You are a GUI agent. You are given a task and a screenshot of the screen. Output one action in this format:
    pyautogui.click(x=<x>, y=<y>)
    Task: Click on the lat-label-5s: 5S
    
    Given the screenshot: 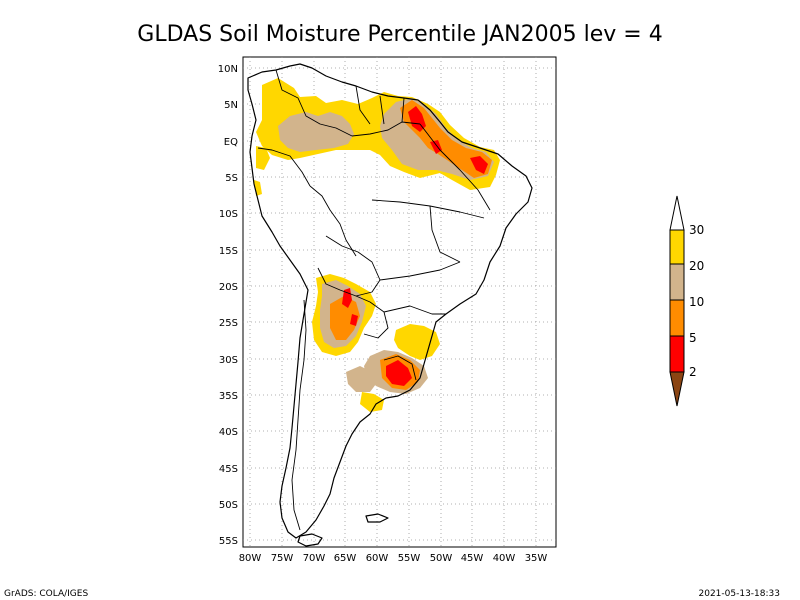 What is the action you would take?
    pyautogui.click(x=231, y=178)
    